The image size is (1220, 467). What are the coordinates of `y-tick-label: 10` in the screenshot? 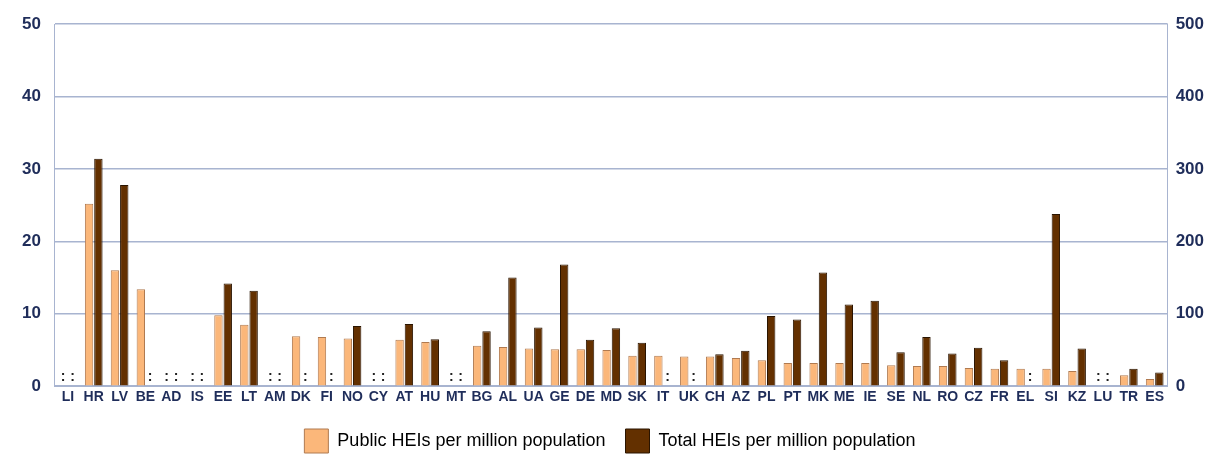 It's located at (31, 313).